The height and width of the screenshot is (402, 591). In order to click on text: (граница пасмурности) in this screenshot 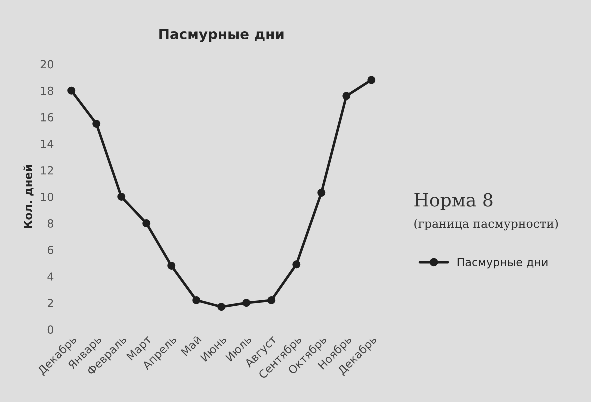, I will do `click(486, 225)`.